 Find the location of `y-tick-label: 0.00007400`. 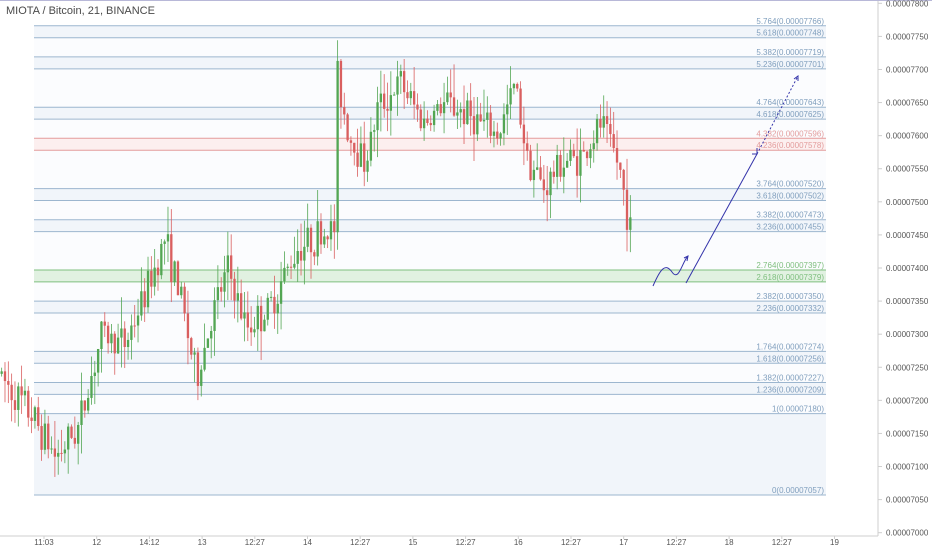

y-tick-label: 0.00007400 is located at coordinates (907, 268).